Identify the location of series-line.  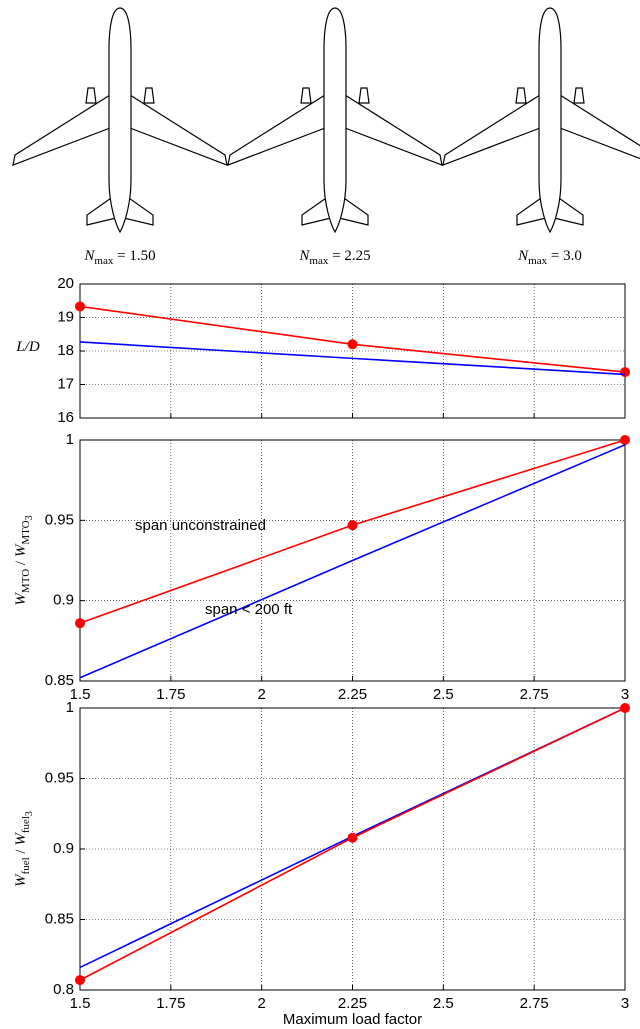
(352, 358).